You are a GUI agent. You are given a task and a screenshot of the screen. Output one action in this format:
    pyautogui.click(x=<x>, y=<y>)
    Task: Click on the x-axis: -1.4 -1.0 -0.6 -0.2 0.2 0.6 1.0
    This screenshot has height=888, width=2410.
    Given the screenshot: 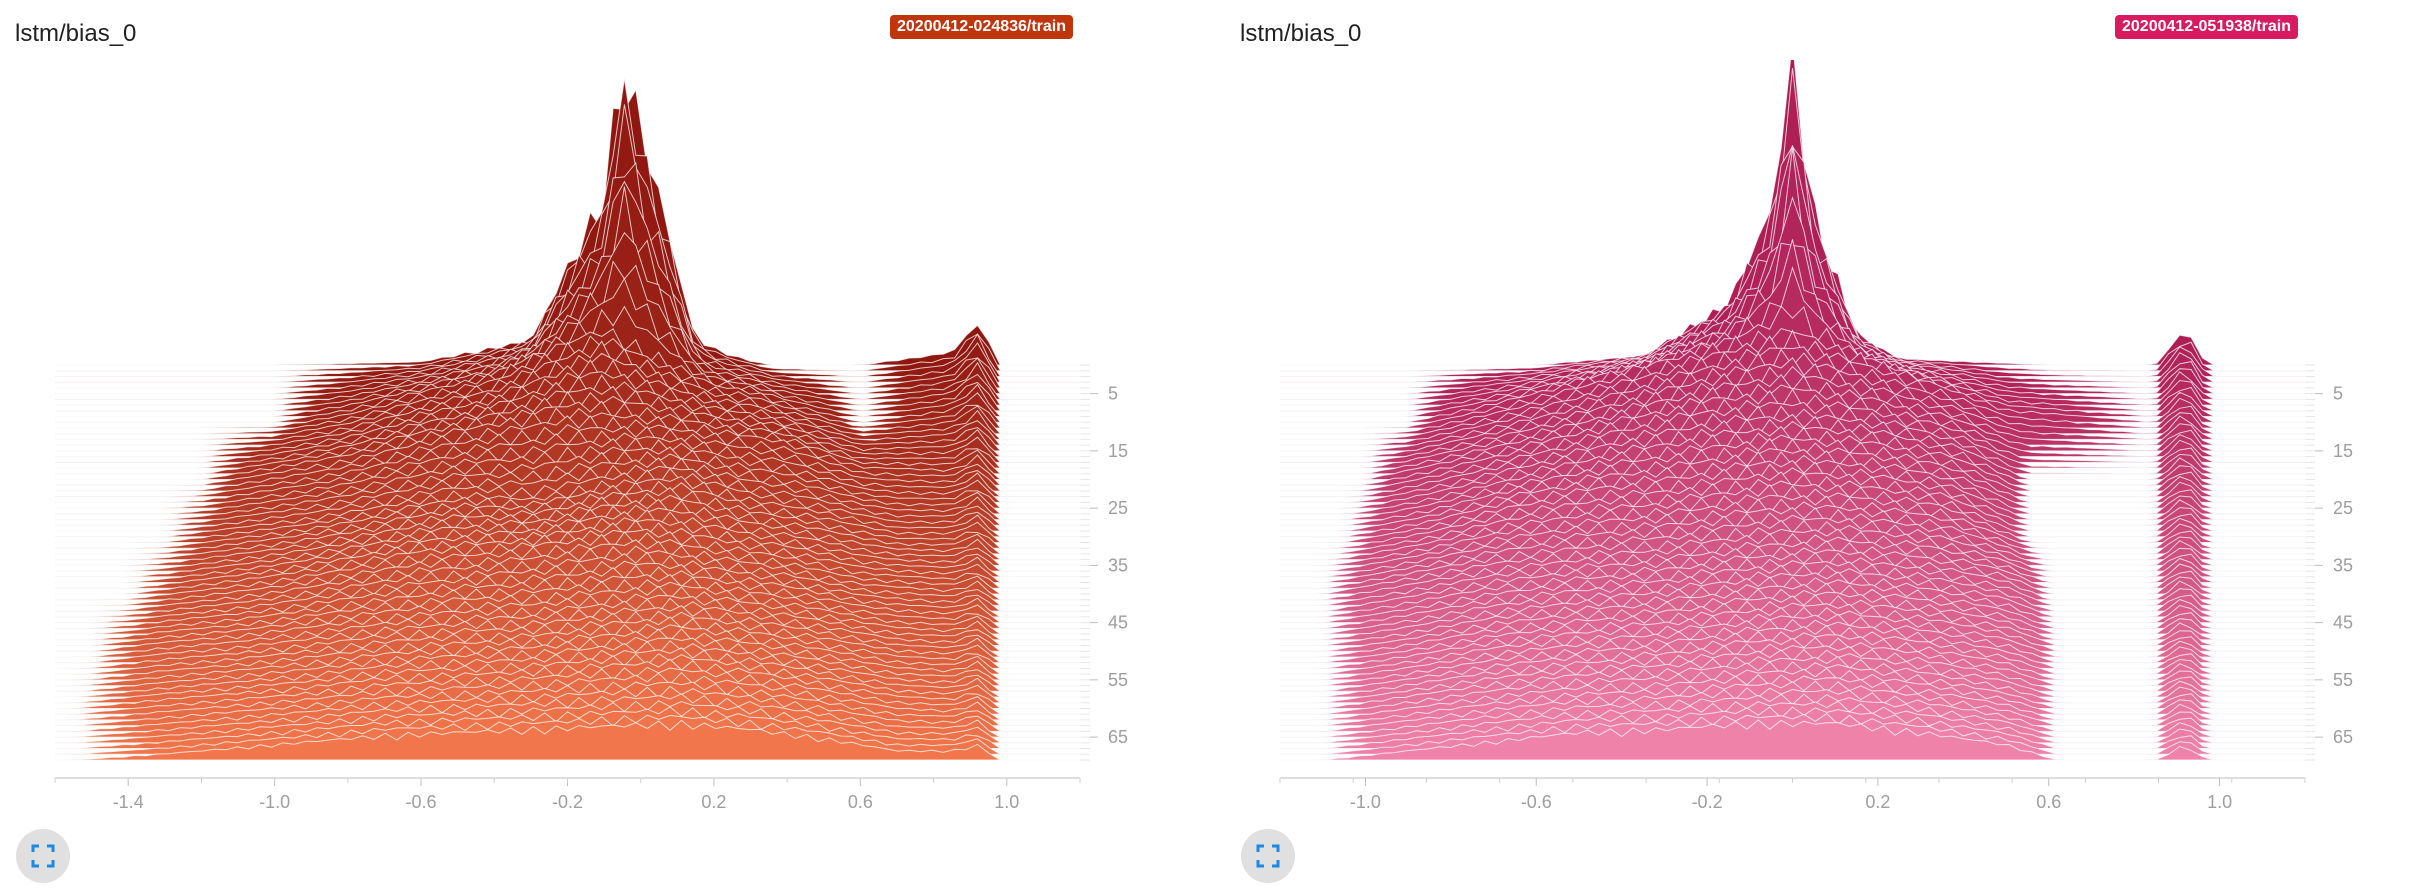 What is the action you would take?
    pyautogui.click(x=567, y=794)
    